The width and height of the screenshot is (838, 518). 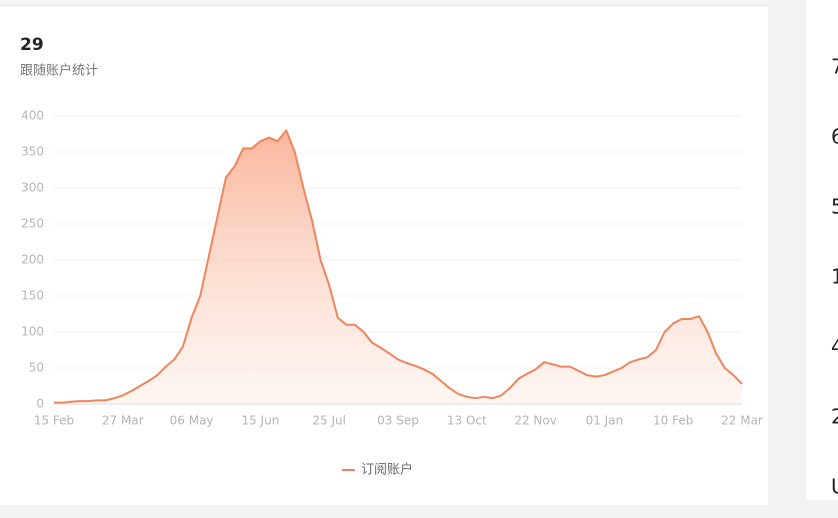 I want to click on count: 29, so click(x=32, y=45).